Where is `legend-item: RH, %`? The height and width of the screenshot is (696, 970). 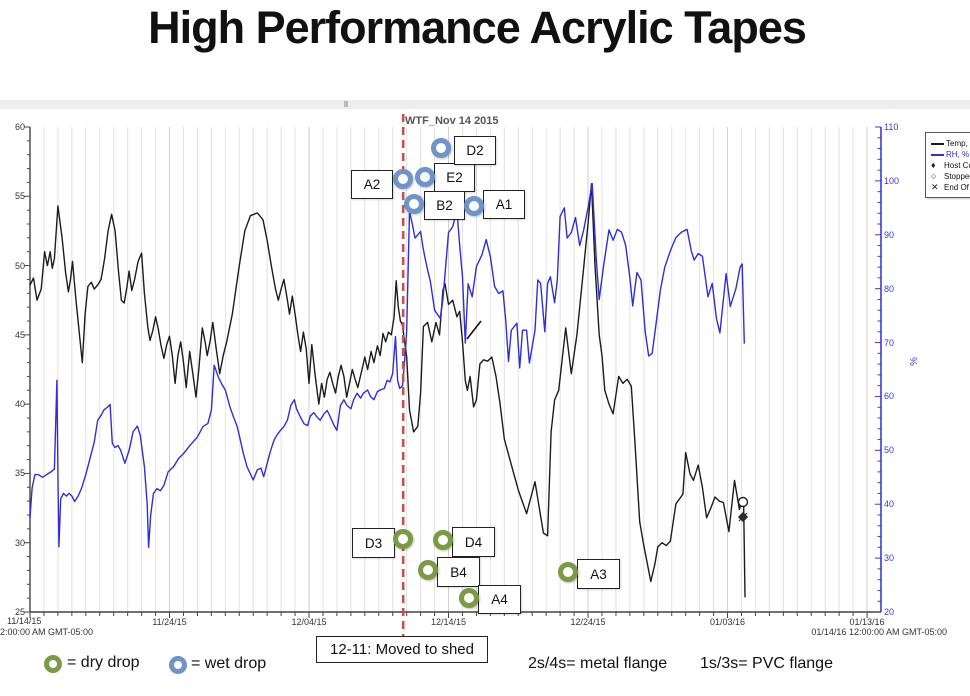
legend-item: RH, % is located at coordinates (950, 154).